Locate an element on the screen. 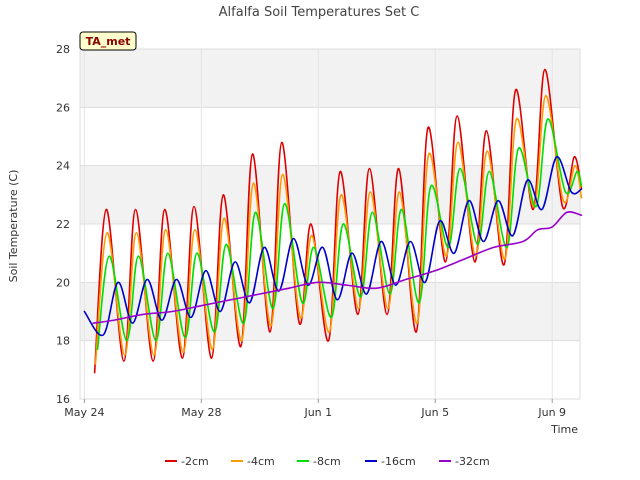 This screenshot has height=480, width=640. x-tick-labels: May 24 May 28 Jun 1 Jun 5 Jun 9 is located at coordinates (315, 409).